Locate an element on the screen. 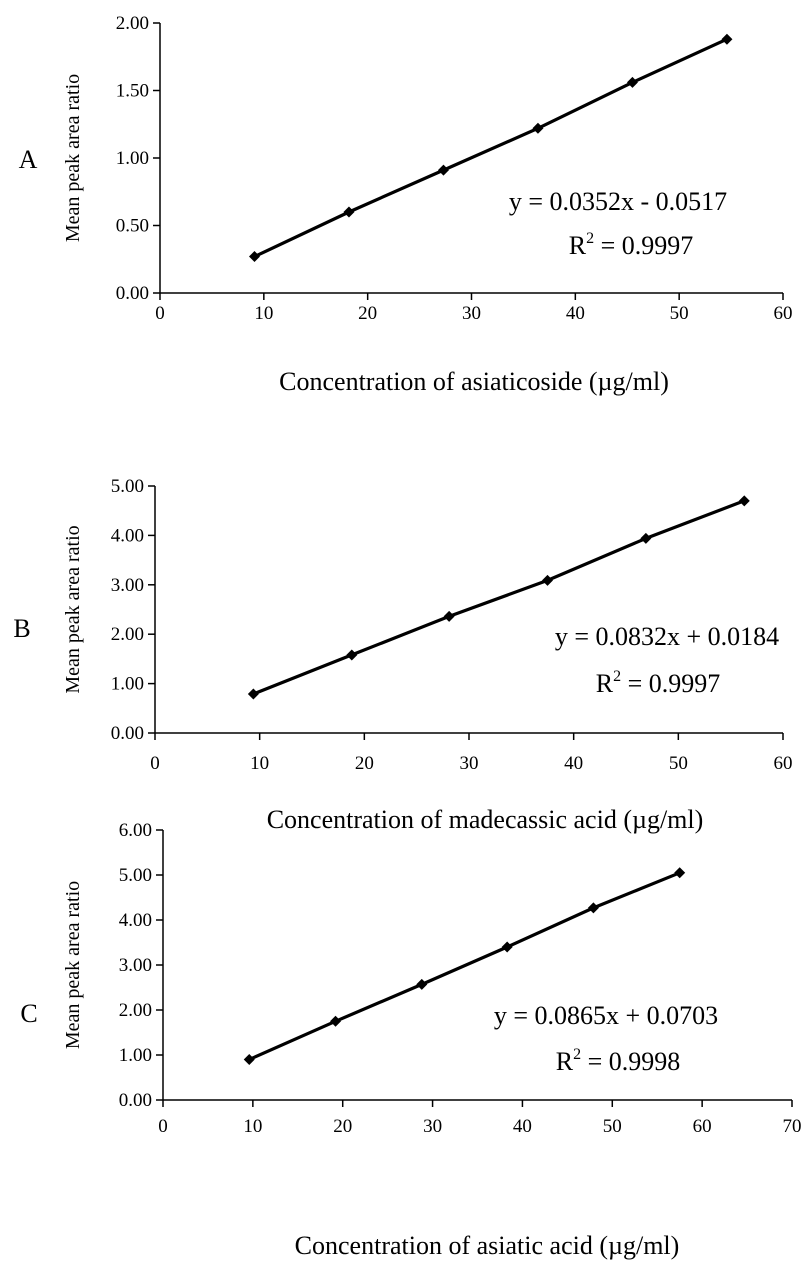 The width and height of the screenshot is (809, 1275). r-squared: R2 = 0.9998 is located at coordinates (618, 1061).